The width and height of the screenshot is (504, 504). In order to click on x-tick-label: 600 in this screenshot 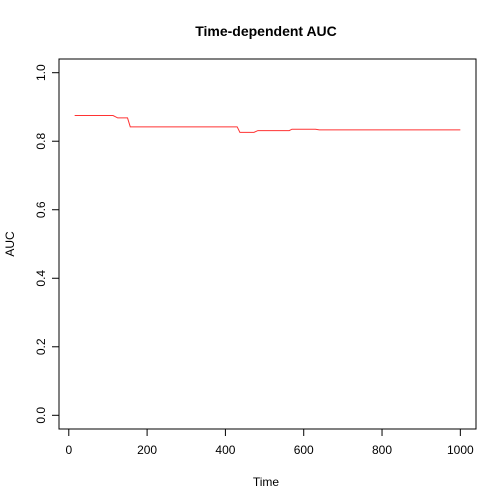, I will do `click(304, 450)`.